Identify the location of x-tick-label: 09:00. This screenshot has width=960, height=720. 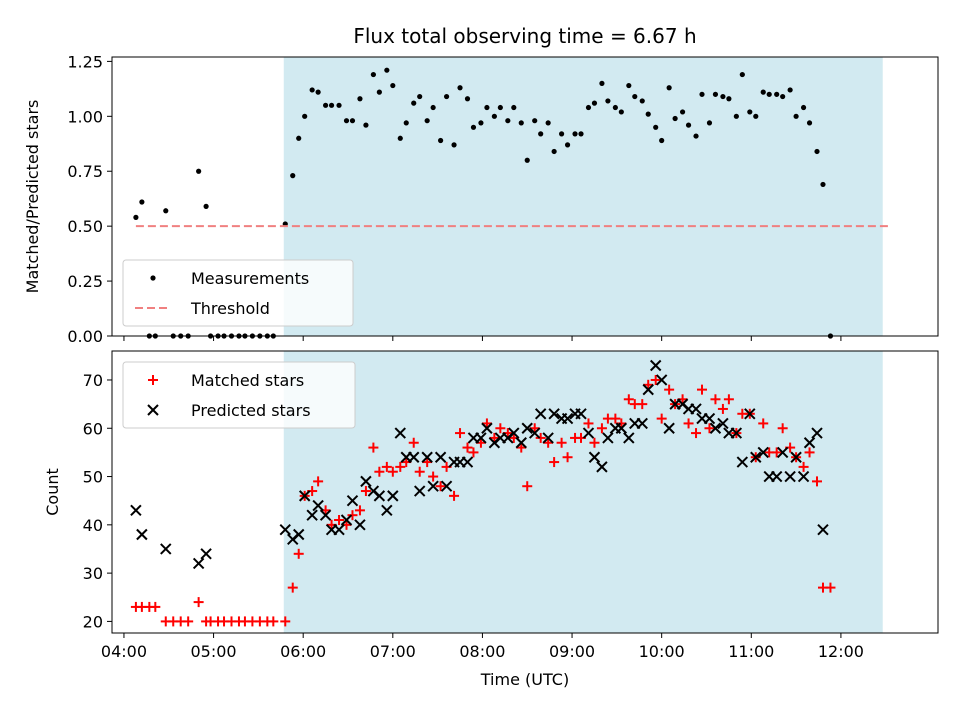
(572, 651).